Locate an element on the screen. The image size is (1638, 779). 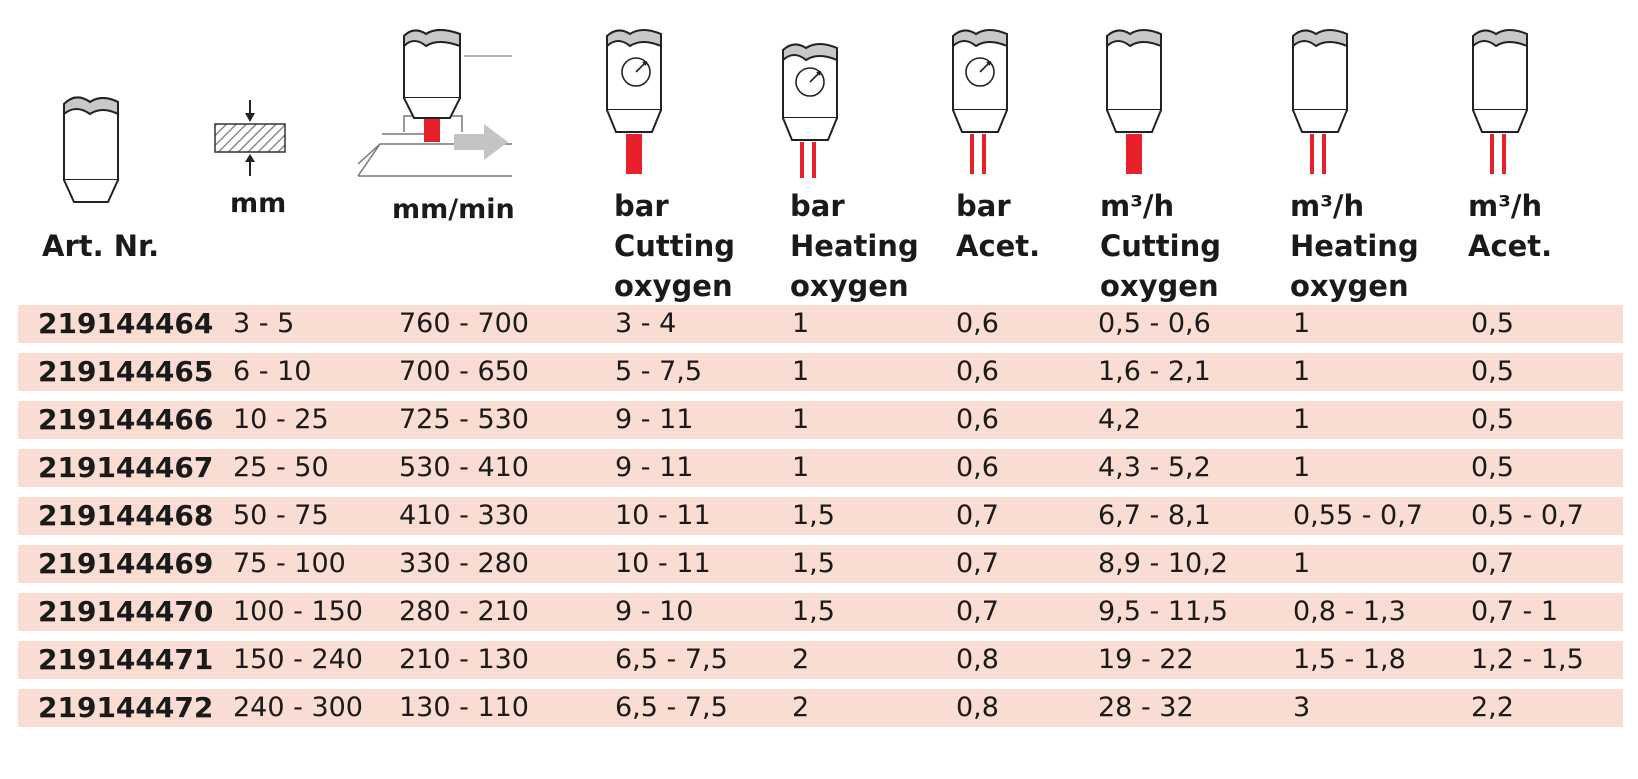
cell-art-nr: 219144467 is located at coordinates (126, 467).